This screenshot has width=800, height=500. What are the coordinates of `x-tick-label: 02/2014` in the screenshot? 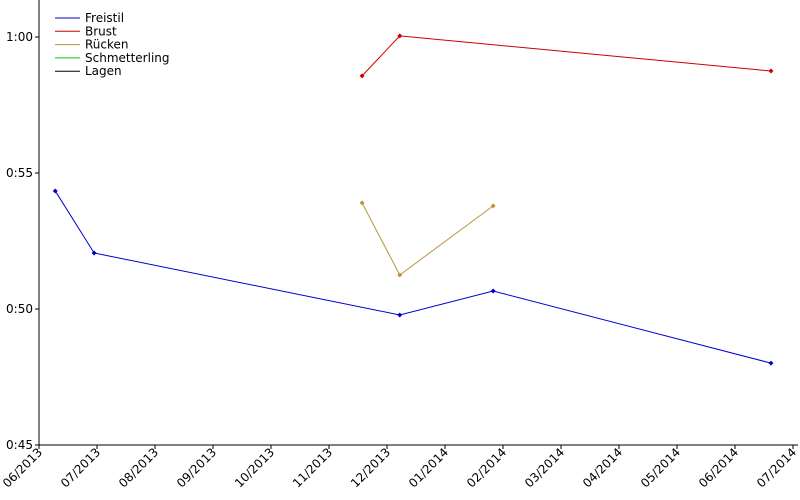 It's located at (486, 467).